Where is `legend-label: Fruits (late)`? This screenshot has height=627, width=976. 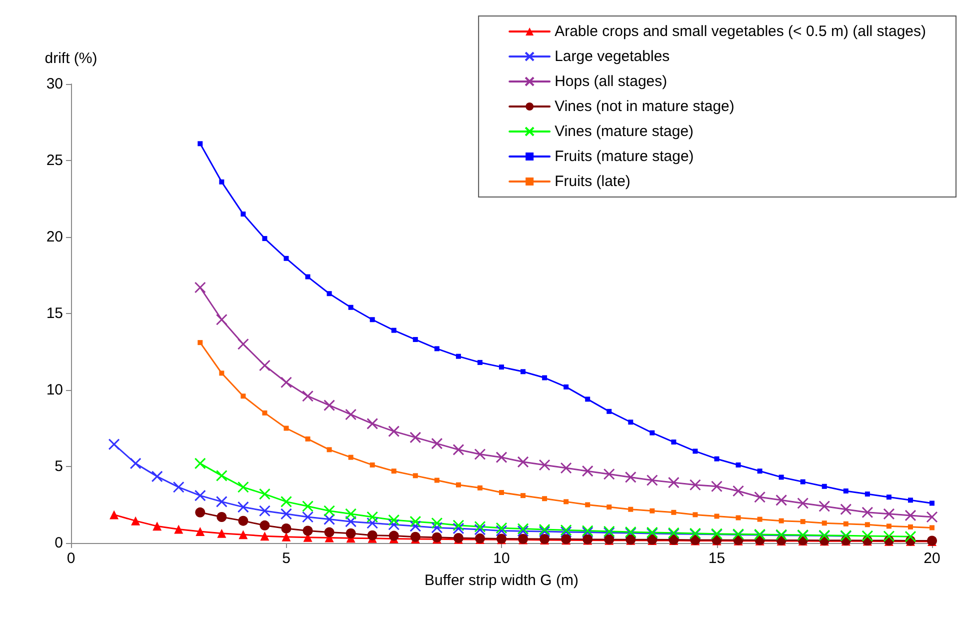
legend-label: Fruits (late) is located at coordinates (592, 181).